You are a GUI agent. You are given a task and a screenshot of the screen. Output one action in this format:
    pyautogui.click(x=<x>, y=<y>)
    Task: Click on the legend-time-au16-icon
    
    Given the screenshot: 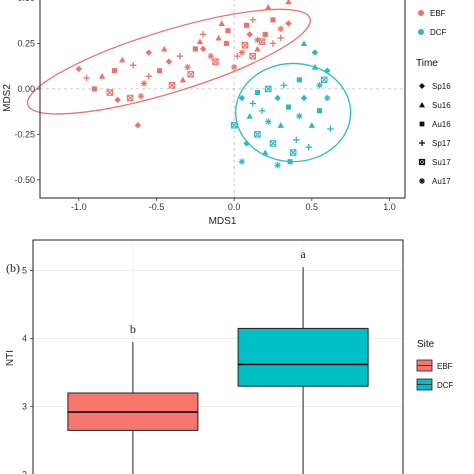 What is the action you would take?
    pyautogui.click(x=422, y=124)
    